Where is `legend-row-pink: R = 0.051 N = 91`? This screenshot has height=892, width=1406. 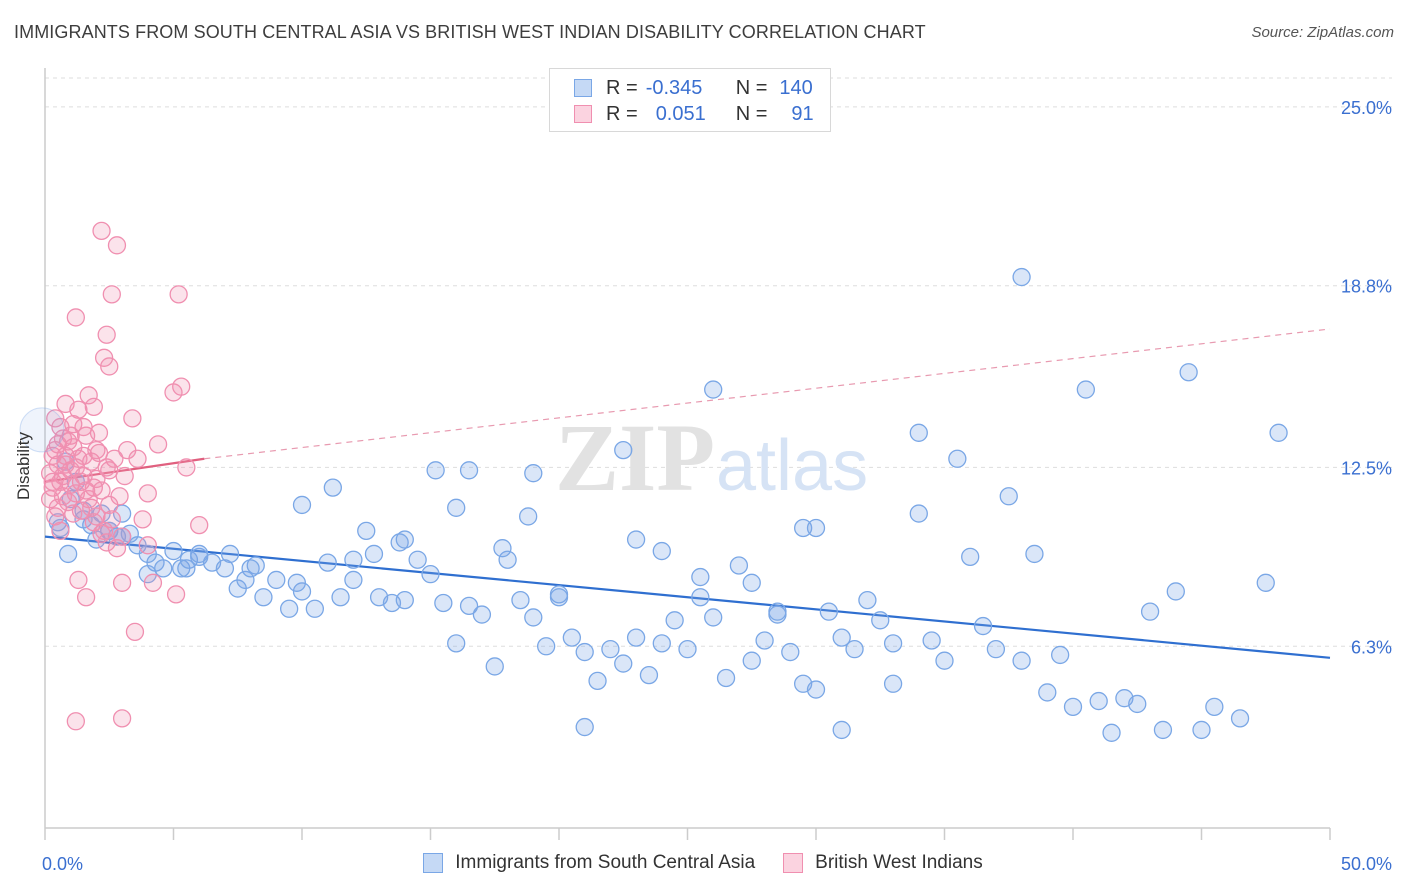 legend-row-pink: R = 0.051 N = 91 is located at coordinates (694, 114).